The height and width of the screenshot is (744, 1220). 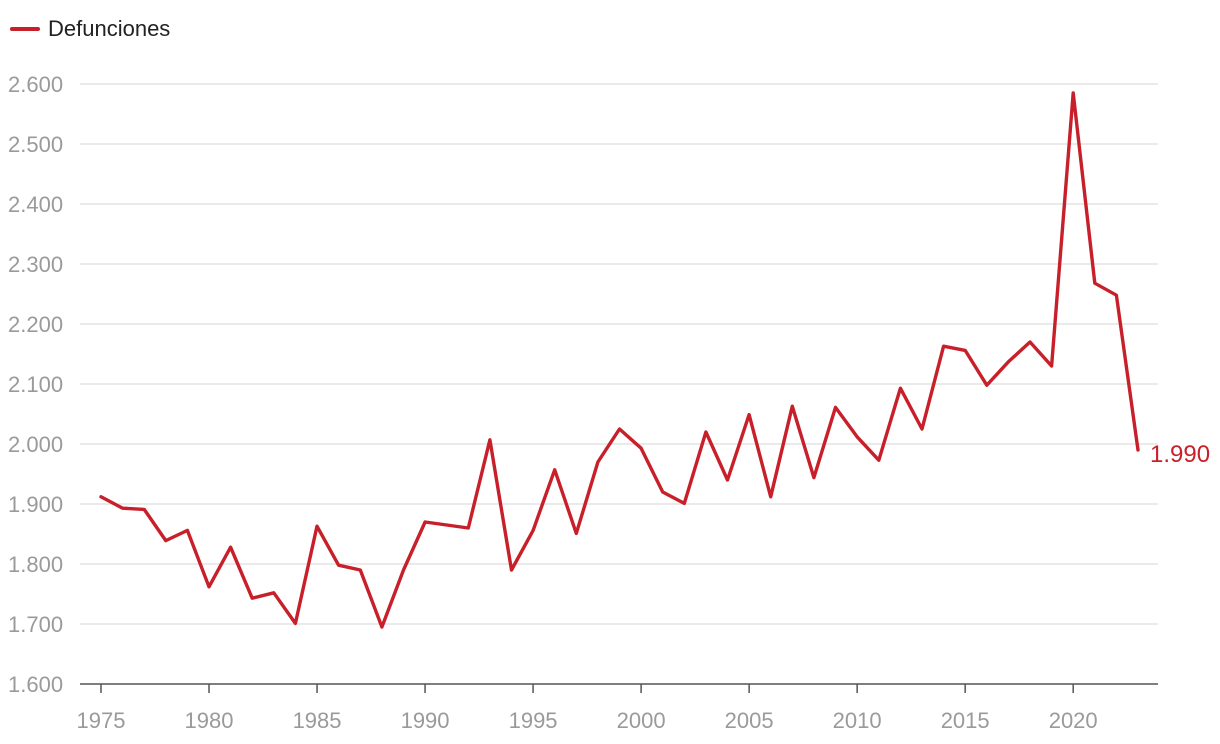 I want to click on x-tick-label: 1985, so click(x=317, y=720).